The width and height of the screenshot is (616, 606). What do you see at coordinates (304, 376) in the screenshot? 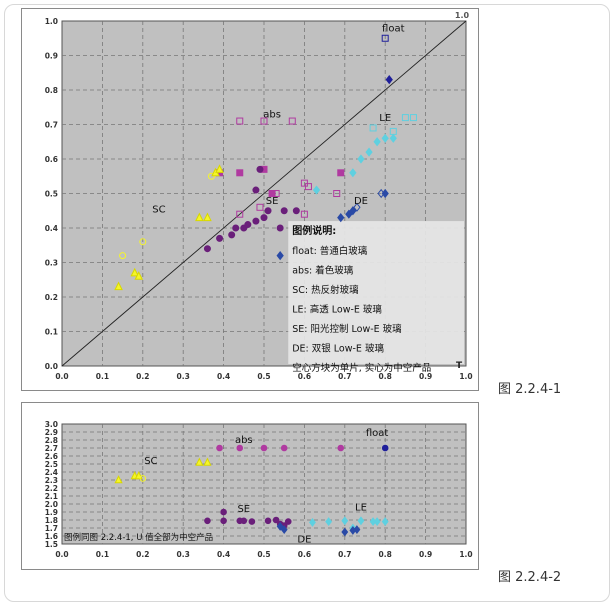
I see `x-tick-label: 0.6` at bounding box center [304, 376].